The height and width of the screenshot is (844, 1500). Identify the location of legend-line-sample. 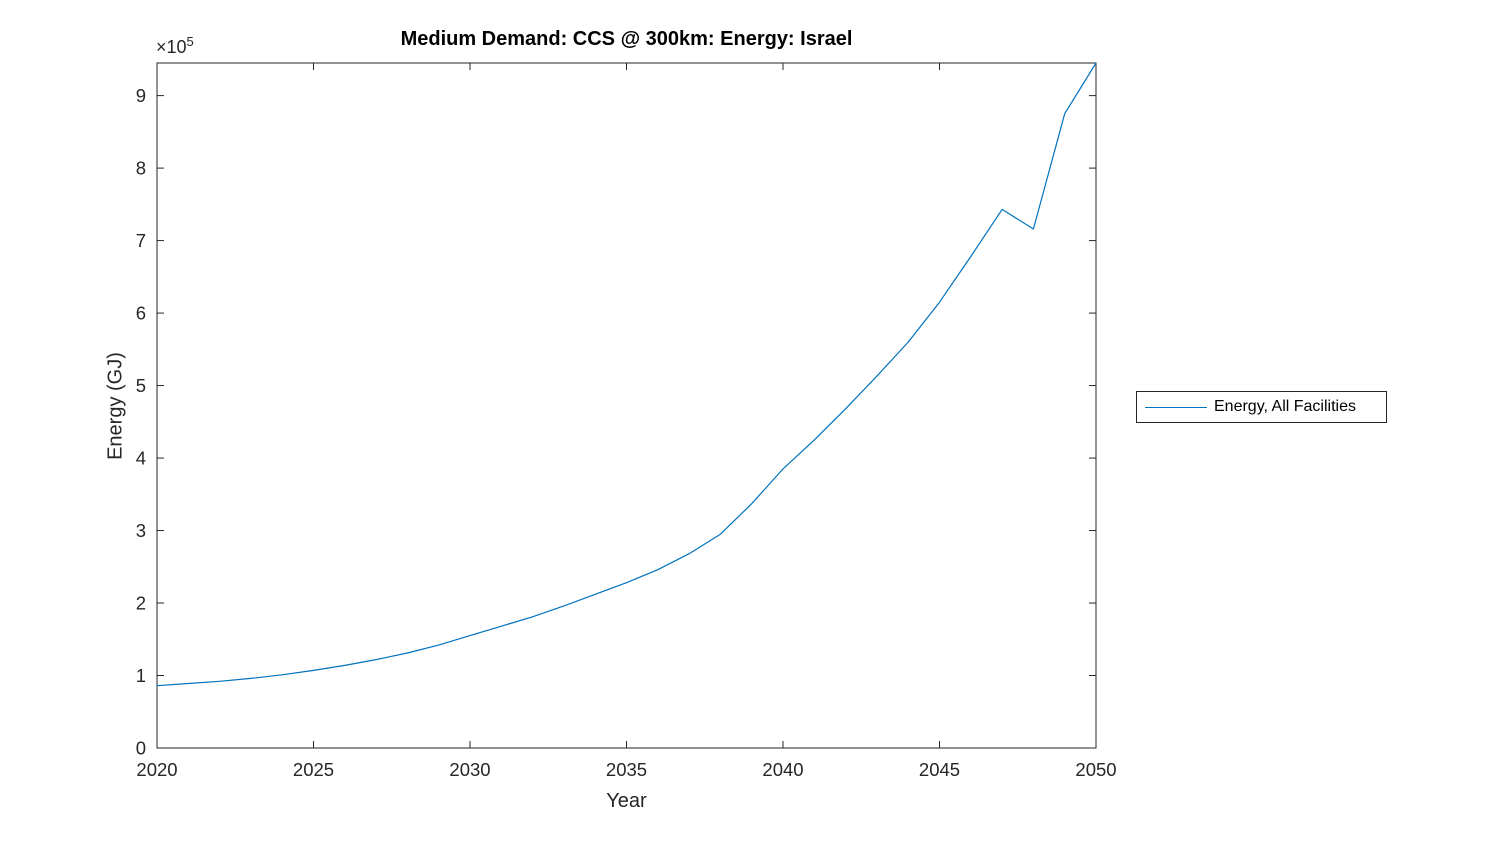
(1176, 407).